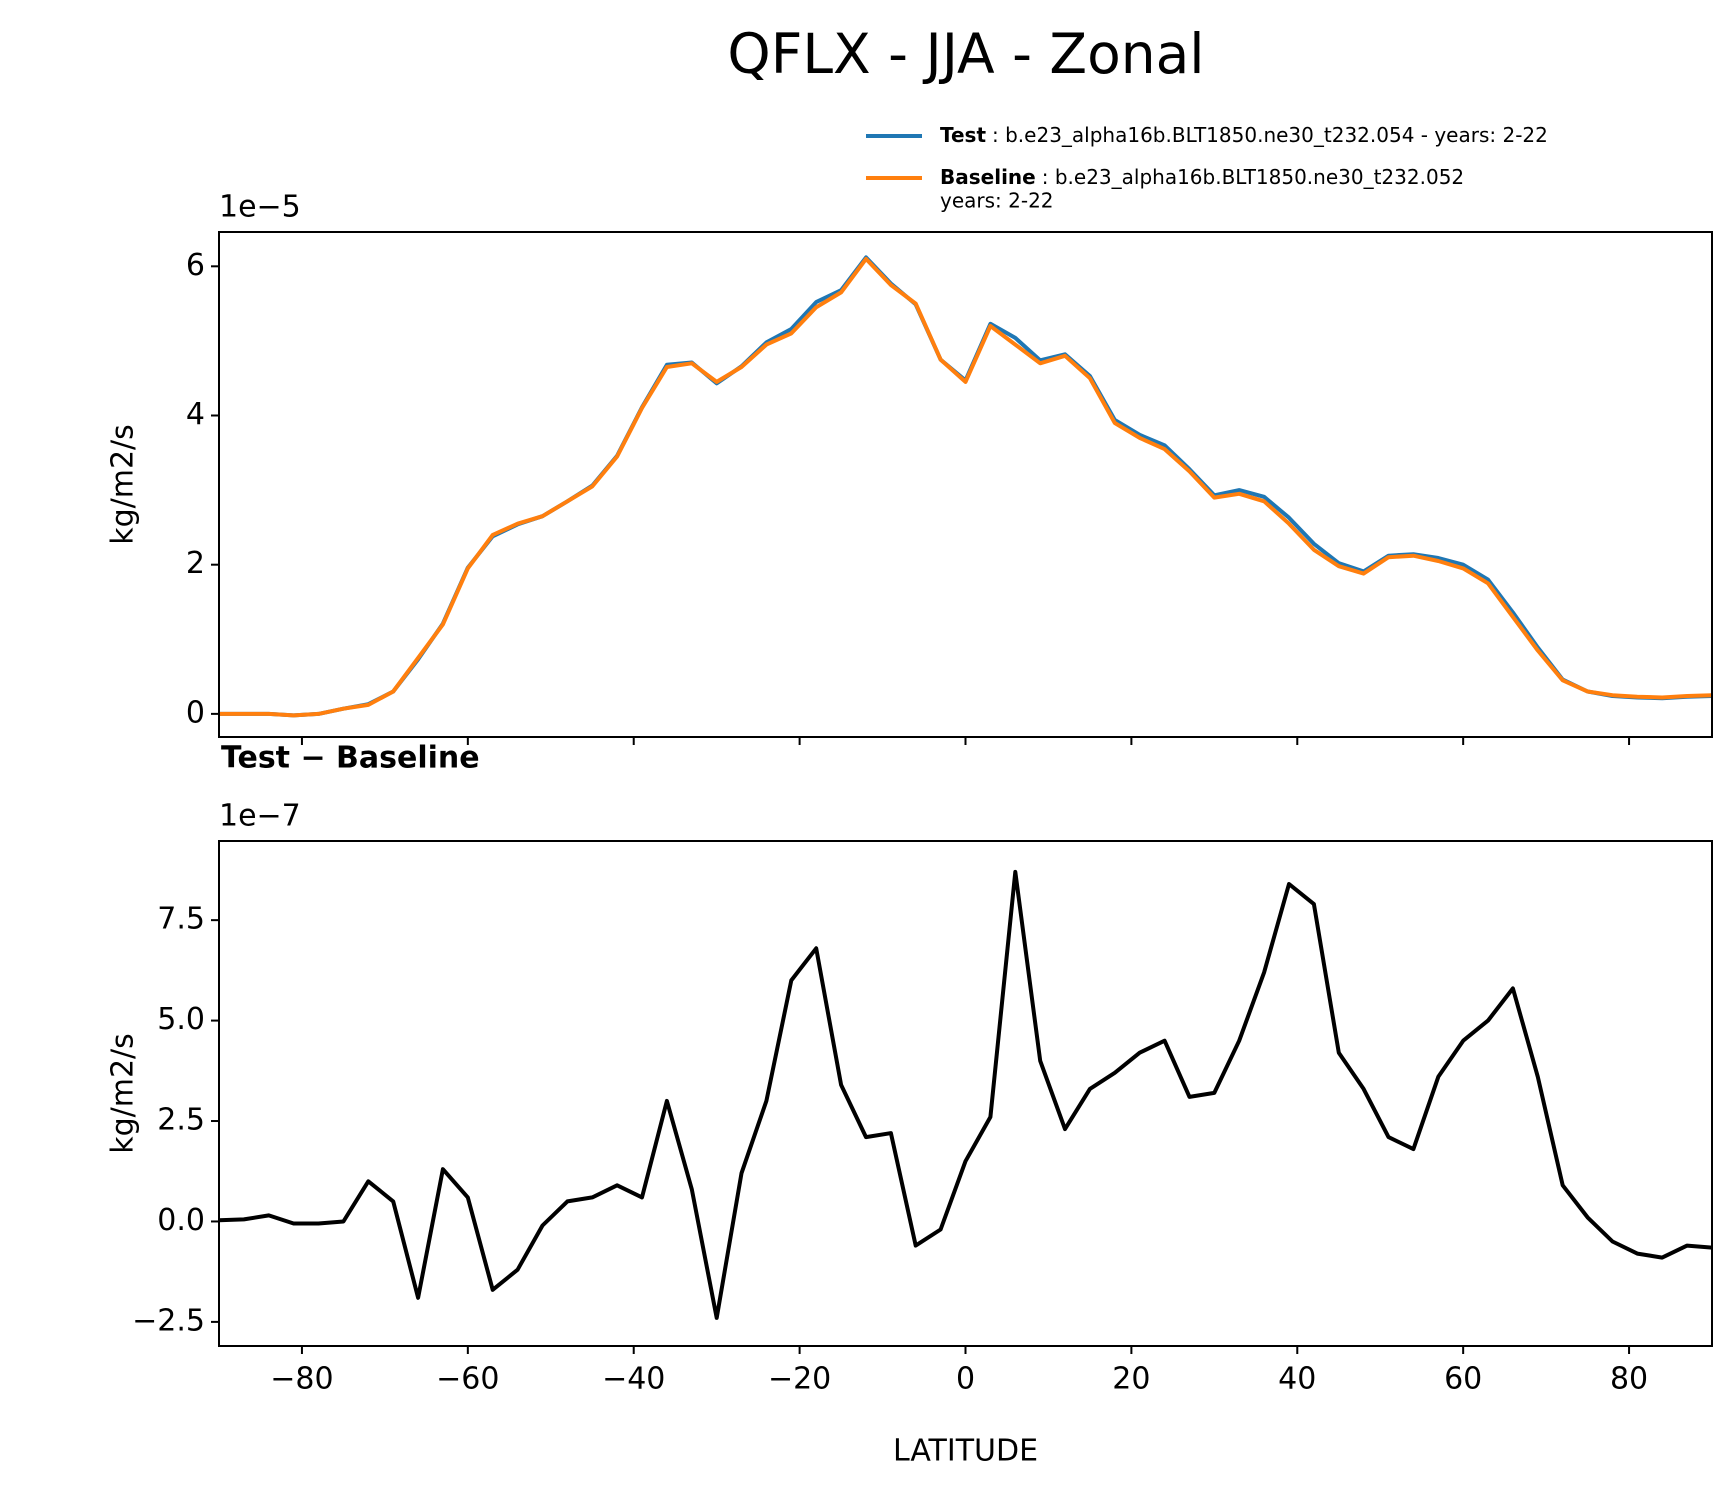 This screenshot has width=1734, height=1496. What do you see at coordinates (1463, 1379) in the screenshot?
I see `x-tick-label: 60` at bounding box center [1463, 1379].